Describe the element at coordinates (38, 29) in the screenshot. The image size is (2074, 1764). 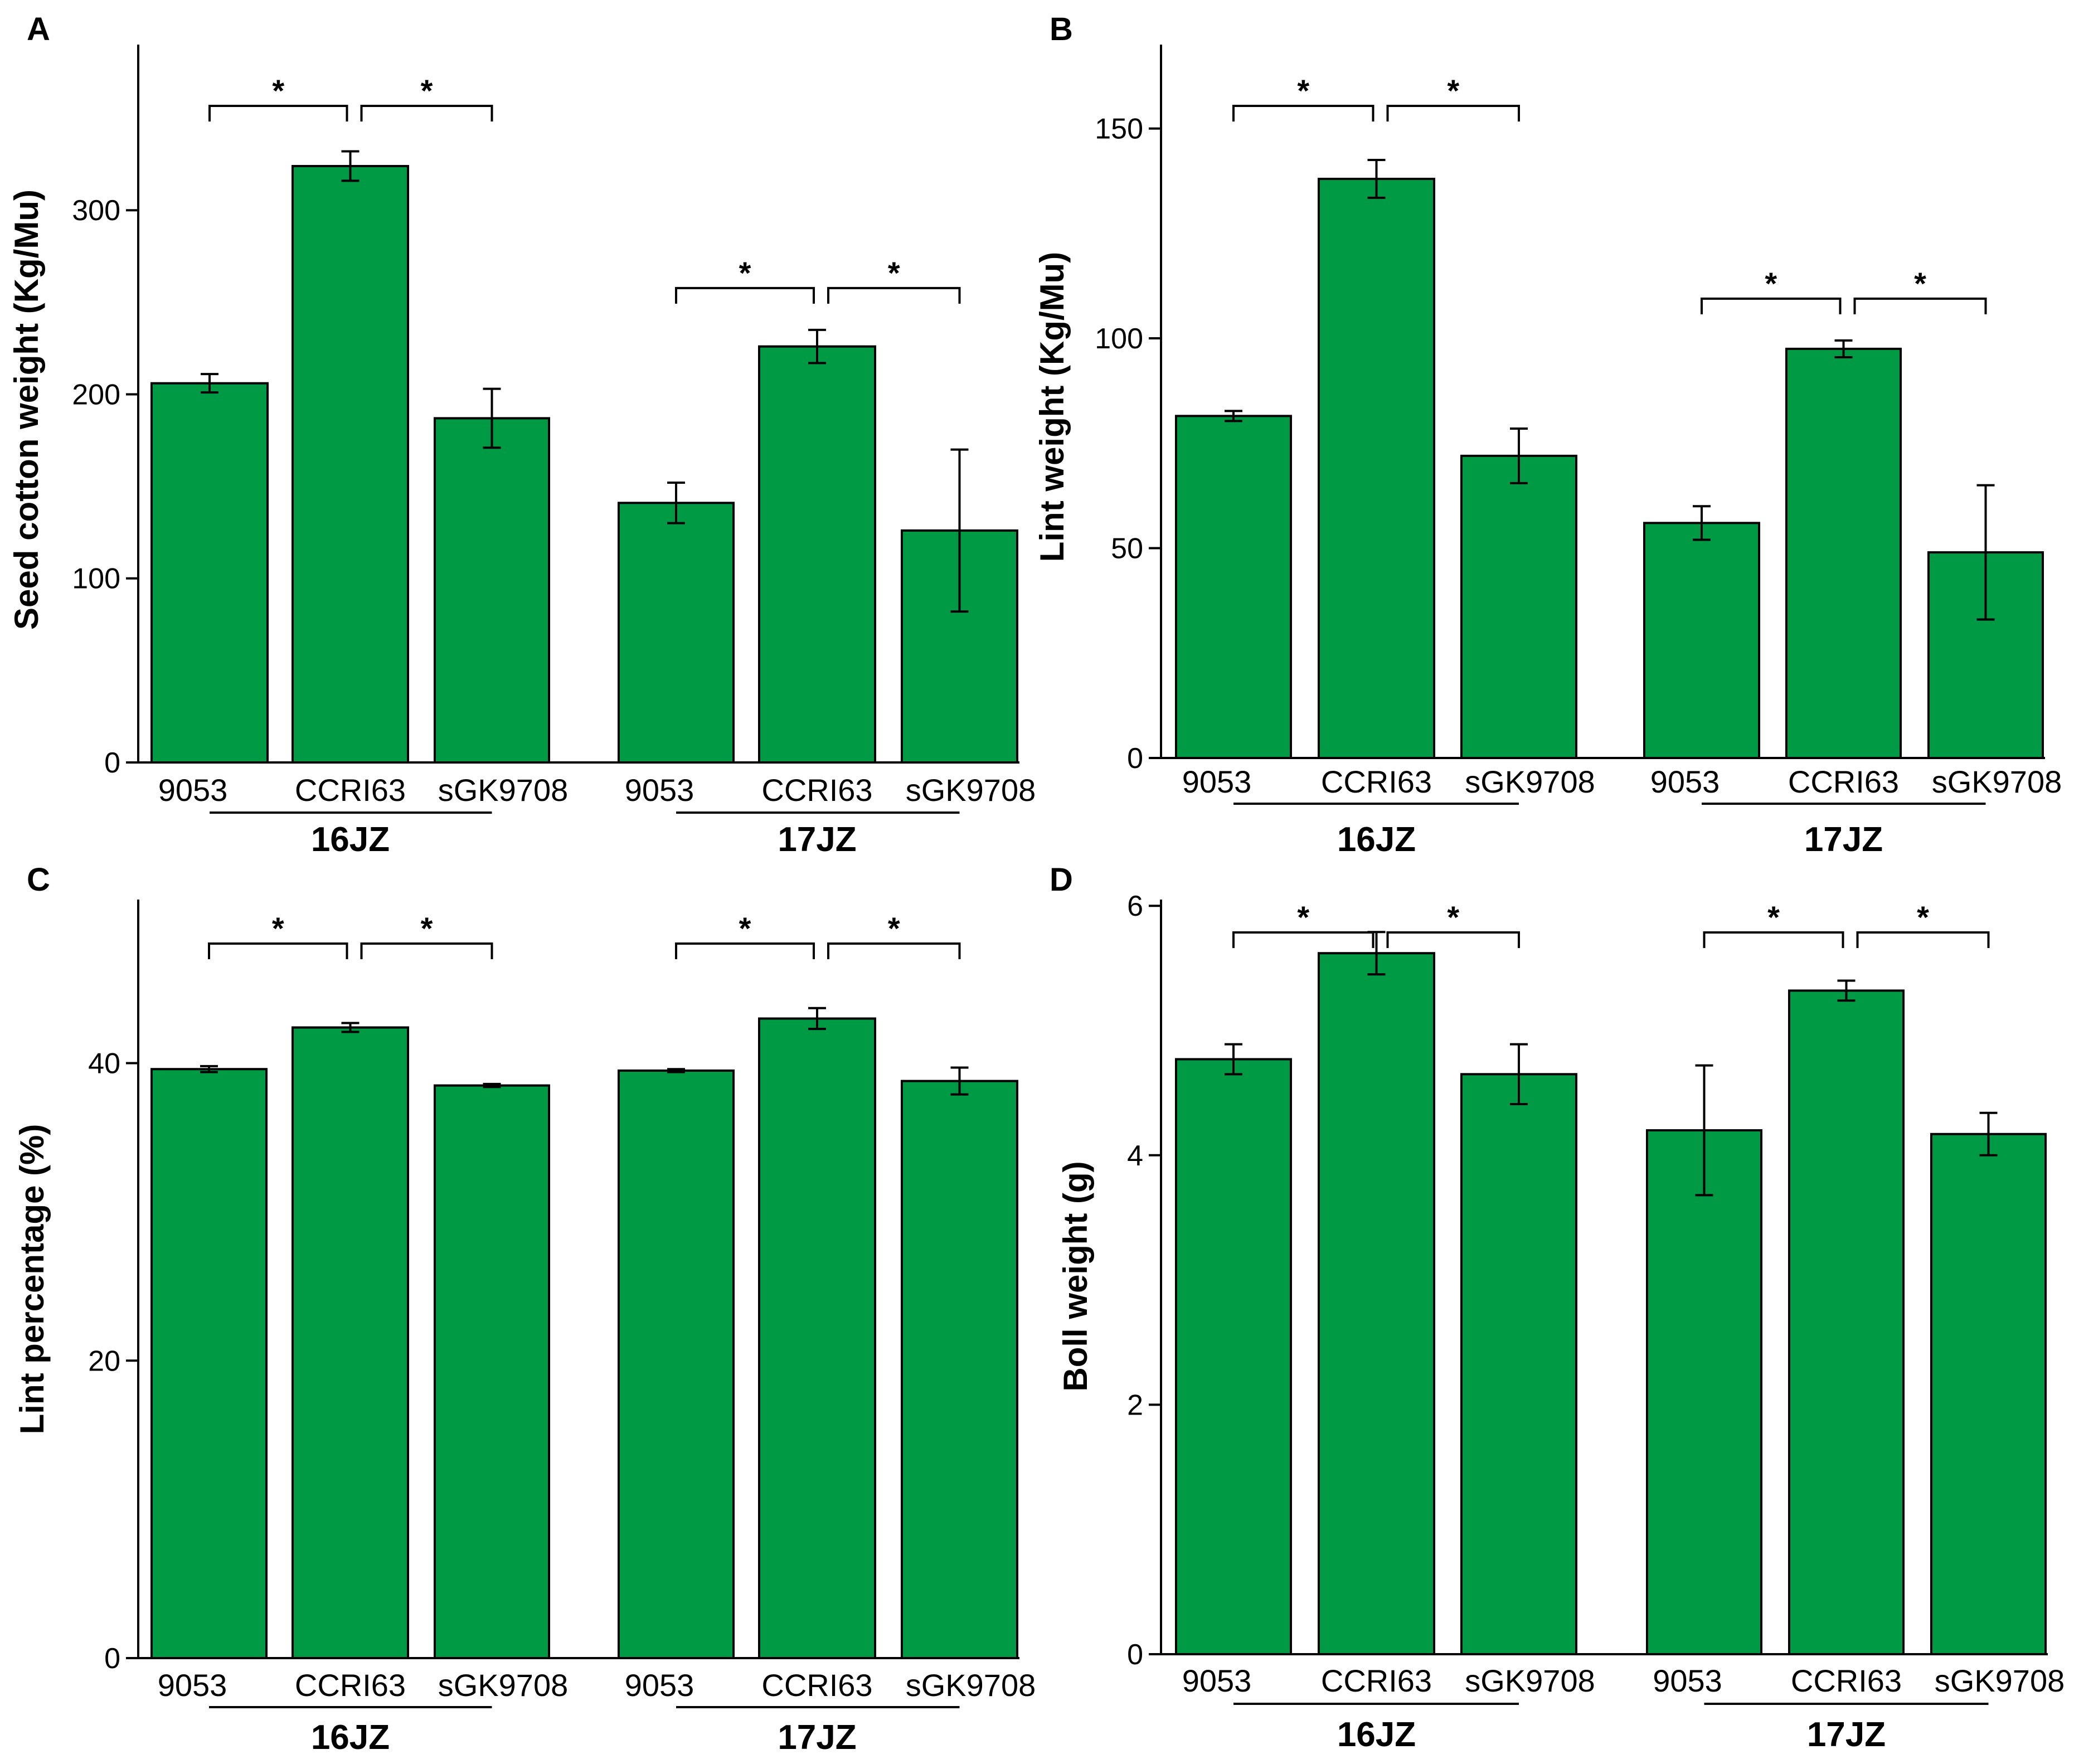
I see `panel-letter: A` at that location.